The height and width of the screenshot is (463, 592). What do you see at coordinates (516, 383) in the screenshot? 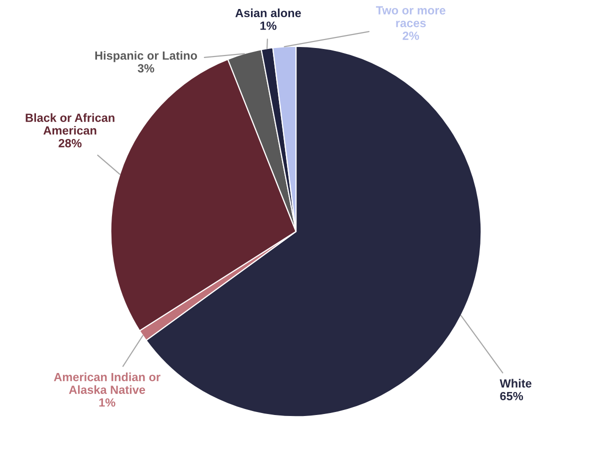
I see `slice-label: White` at bounding box center [516, 383].